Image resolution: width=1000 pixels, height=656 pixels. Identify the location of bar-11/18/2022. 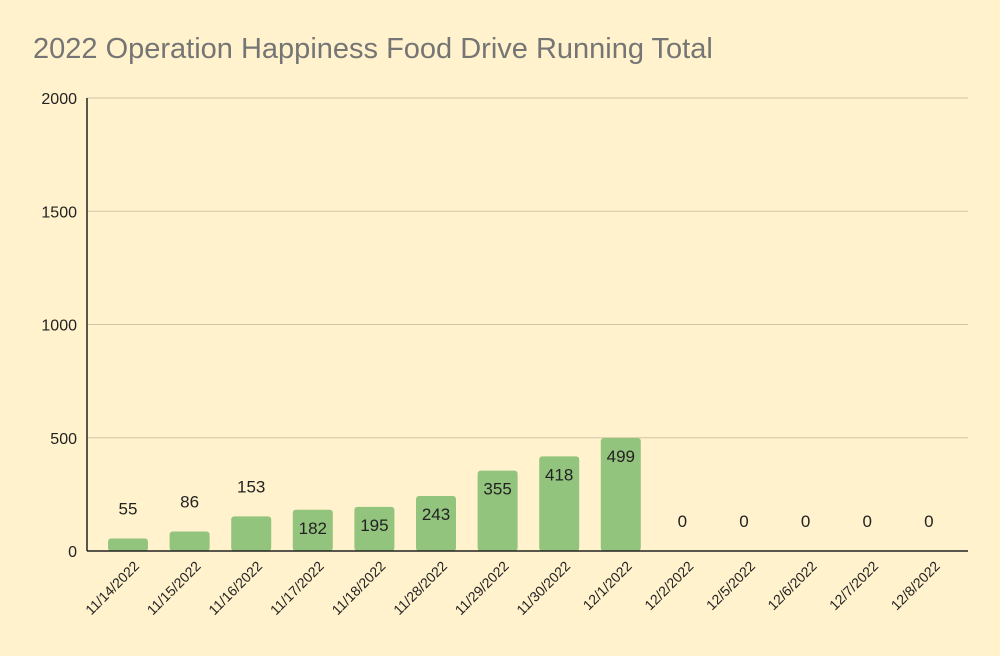
(374, 528).